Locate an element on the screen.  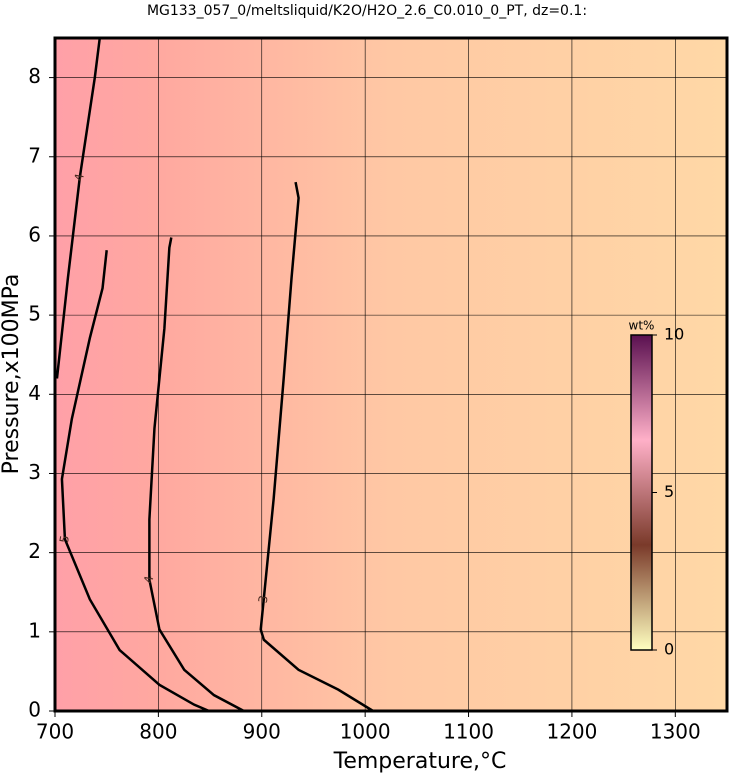
x-tick-label: 800 is located at coordinates (158, 732).